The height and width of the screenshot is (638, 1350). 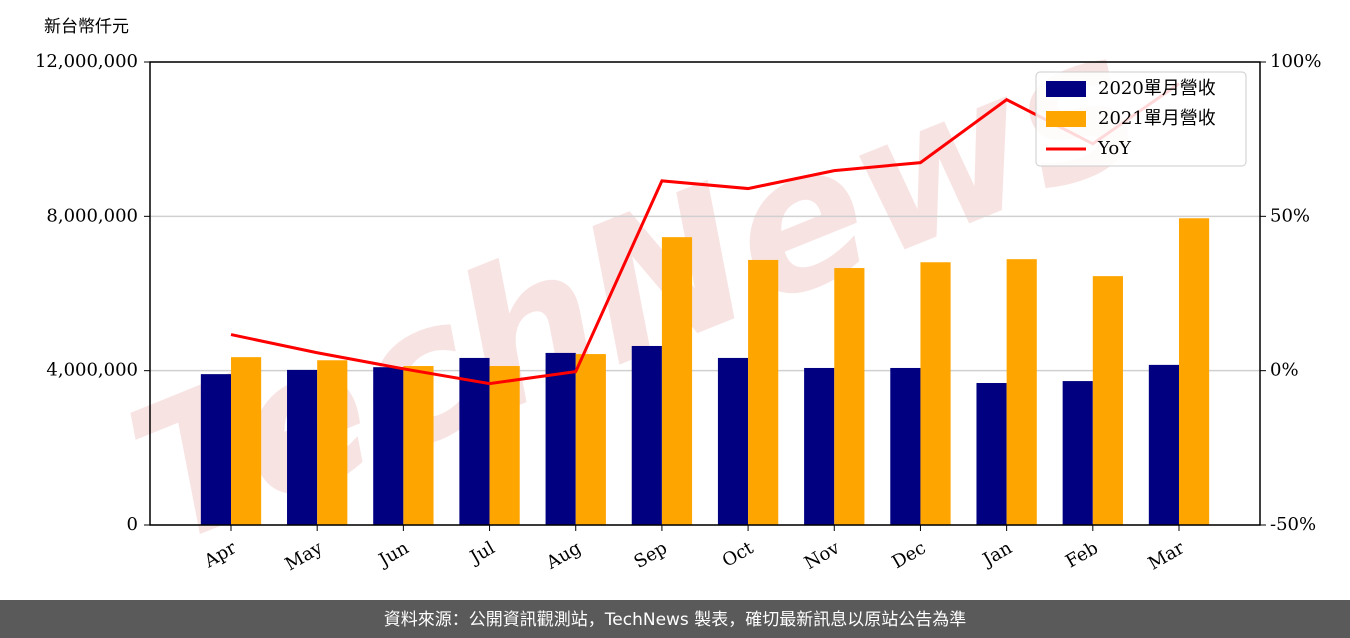 I want to click on x-tick-label: Dec, so click(x=908, y=555).